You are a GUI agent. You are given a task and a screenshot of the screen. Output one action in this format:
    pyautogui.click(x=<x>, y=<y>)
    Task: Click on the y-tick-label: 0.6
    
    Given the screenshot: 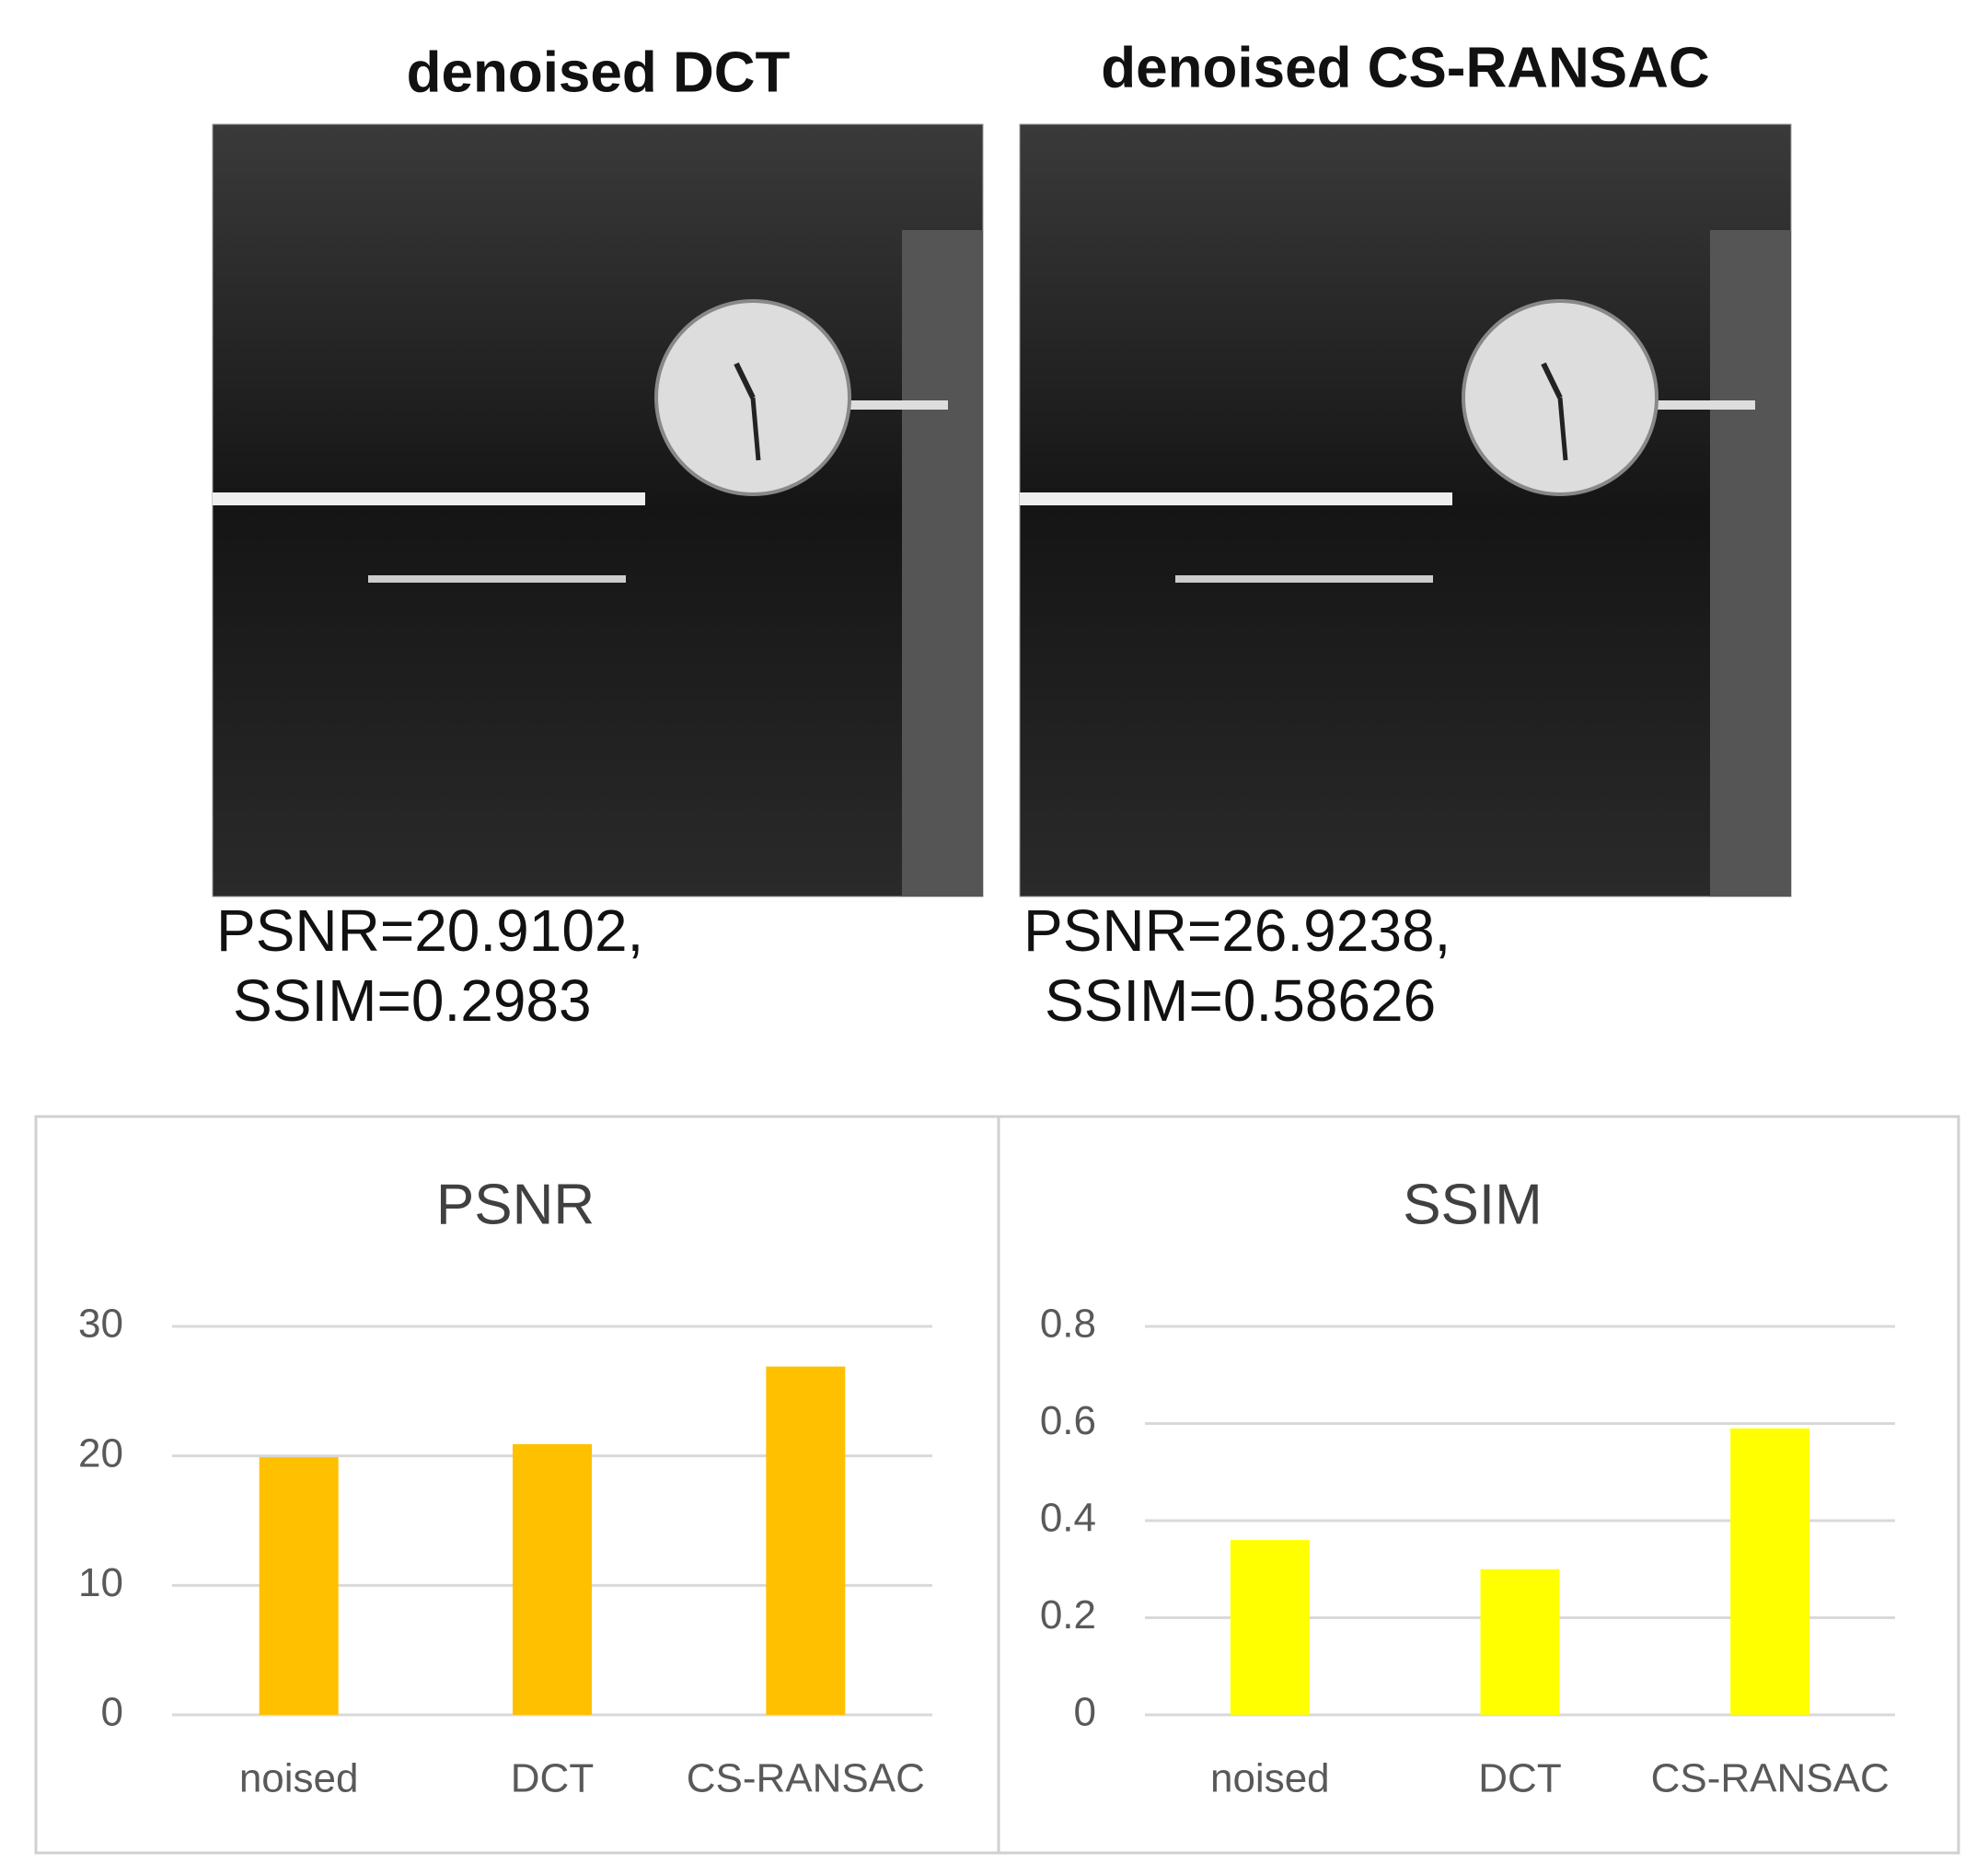 What is the action you would take?
    pyautogui.click(x=1068, y=1420)
    